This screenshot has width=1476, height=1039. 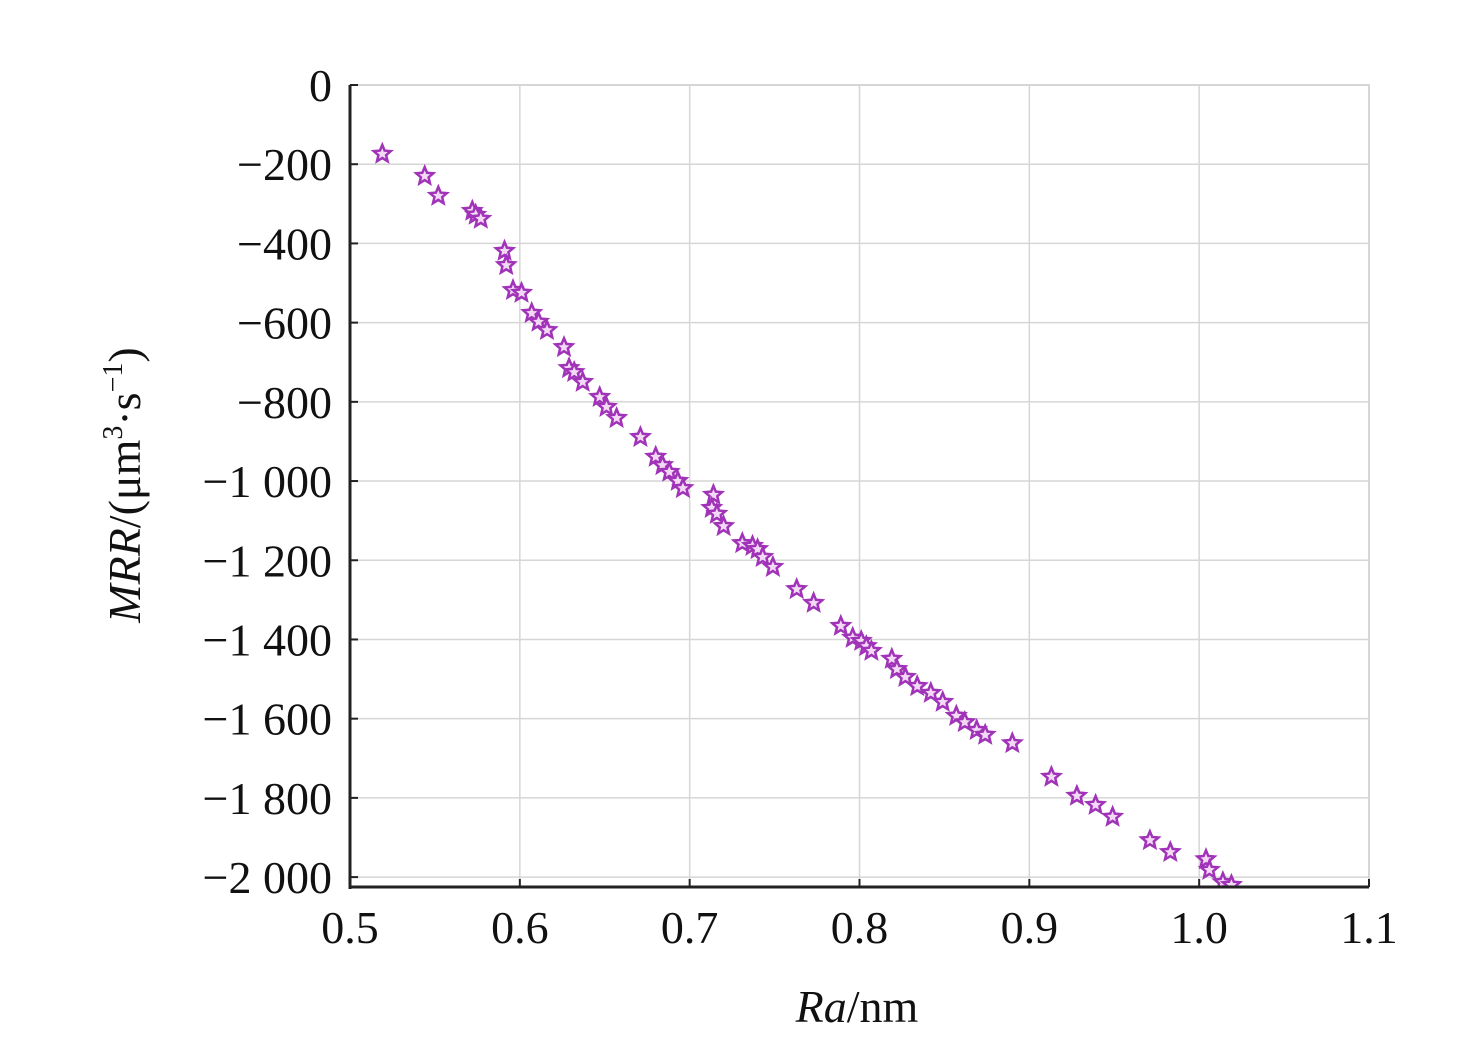 I want to click on x-label-unit: /nm, so click(x=883, y=1006).